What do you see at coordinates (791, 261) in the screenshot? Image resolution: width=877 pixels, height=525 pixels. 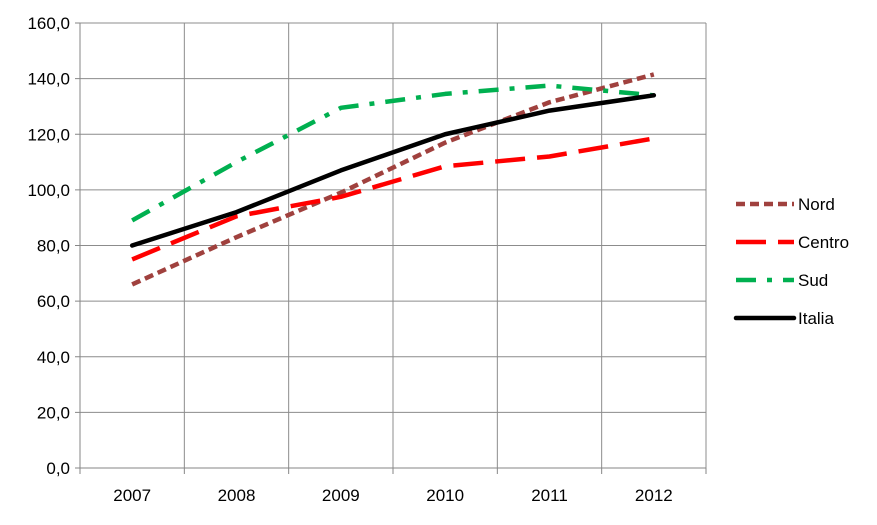 I see `legend: Nord Centro Sud Italia` at bounding box center [791, 261].